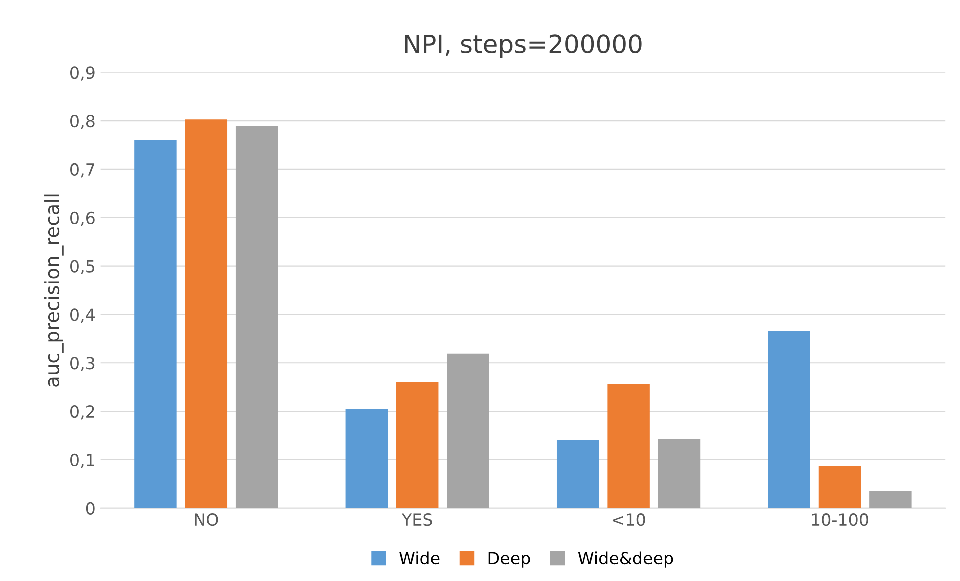  Describe the element at coordinates (509, 560) in the screenshot. I see `legend-label: Deep` at that location.